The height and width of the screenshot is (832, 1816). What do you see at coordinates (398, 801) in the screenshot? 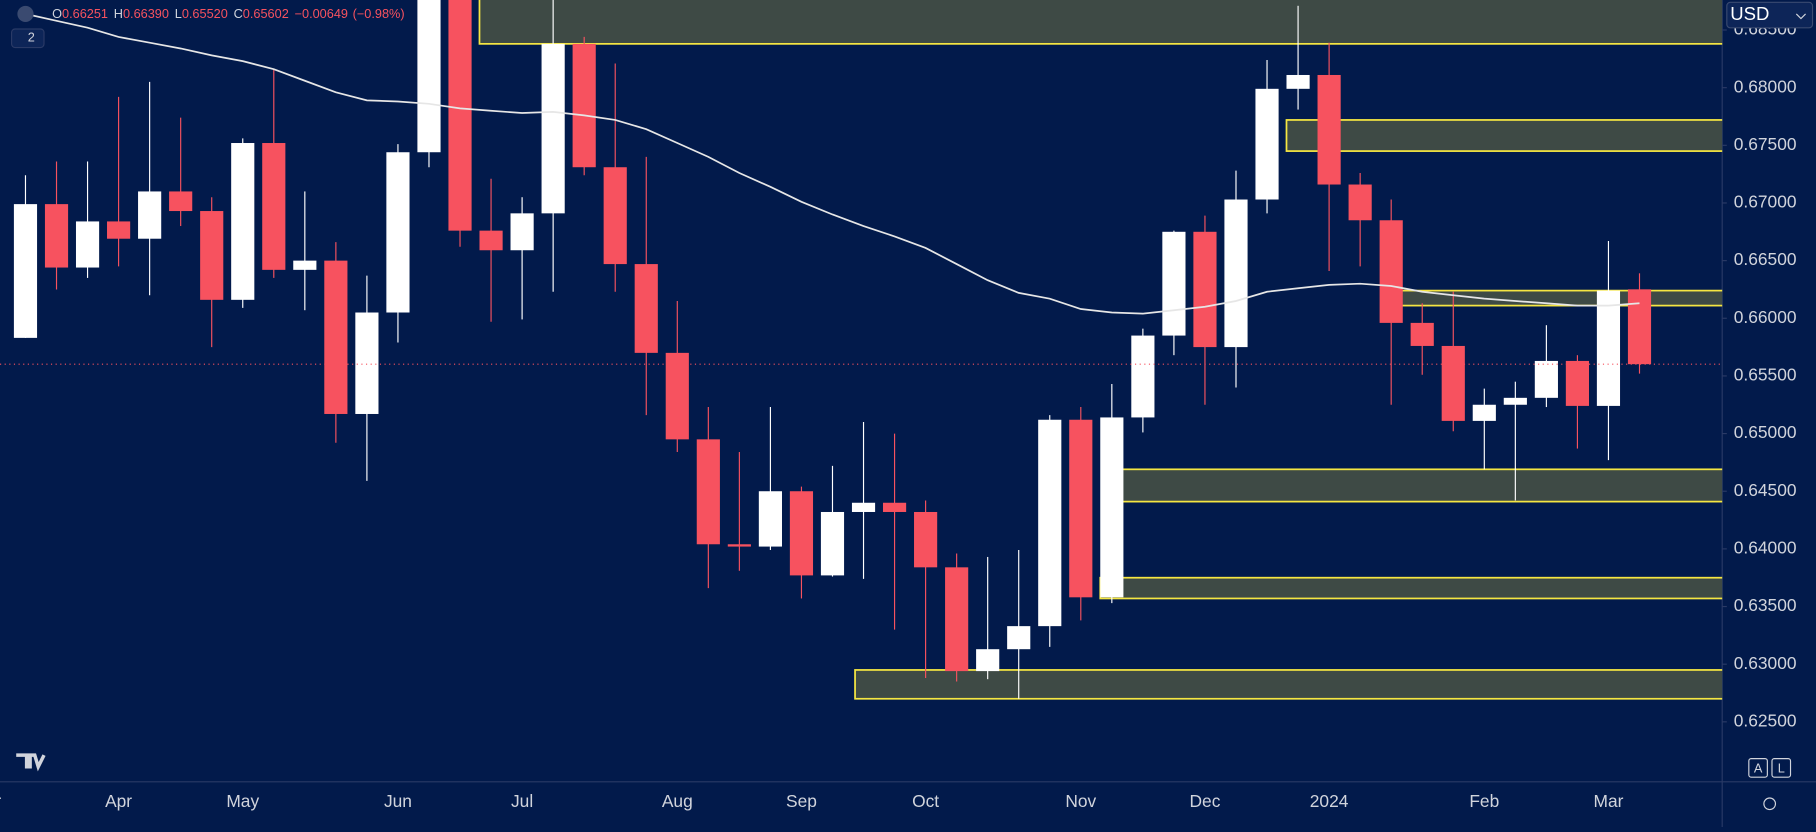
I see `x-tick-label: Jun` at bounding box center [398, 801].